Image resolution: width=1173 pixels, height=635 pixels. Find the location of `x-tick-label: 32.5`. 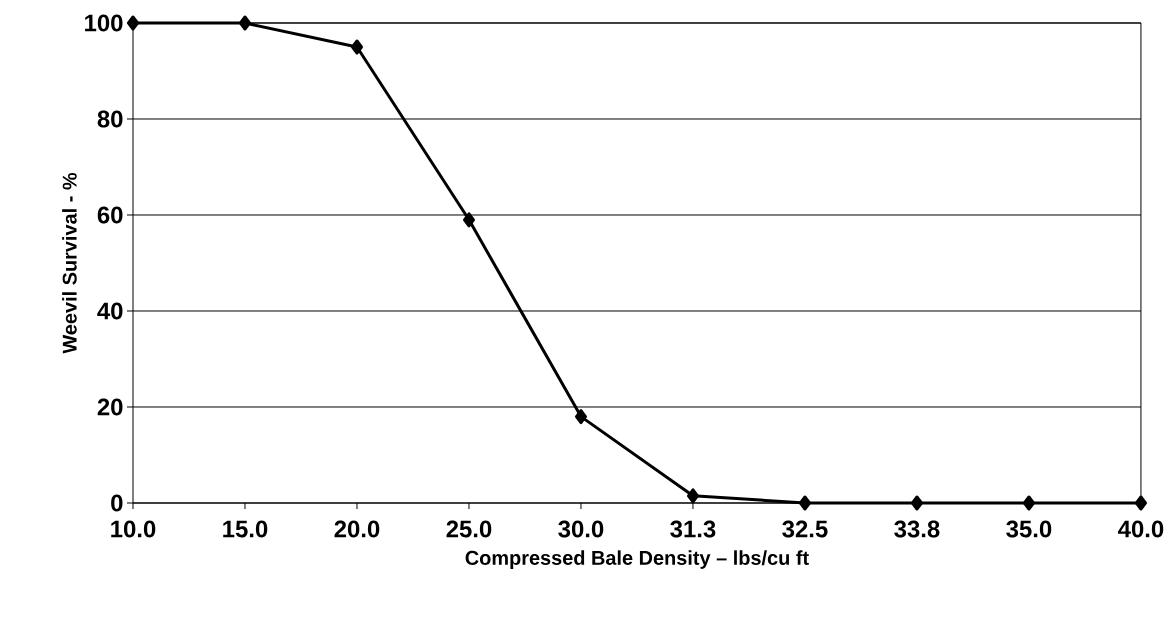

x-tick-label: 32.5 is located at coordinates (805, 529).